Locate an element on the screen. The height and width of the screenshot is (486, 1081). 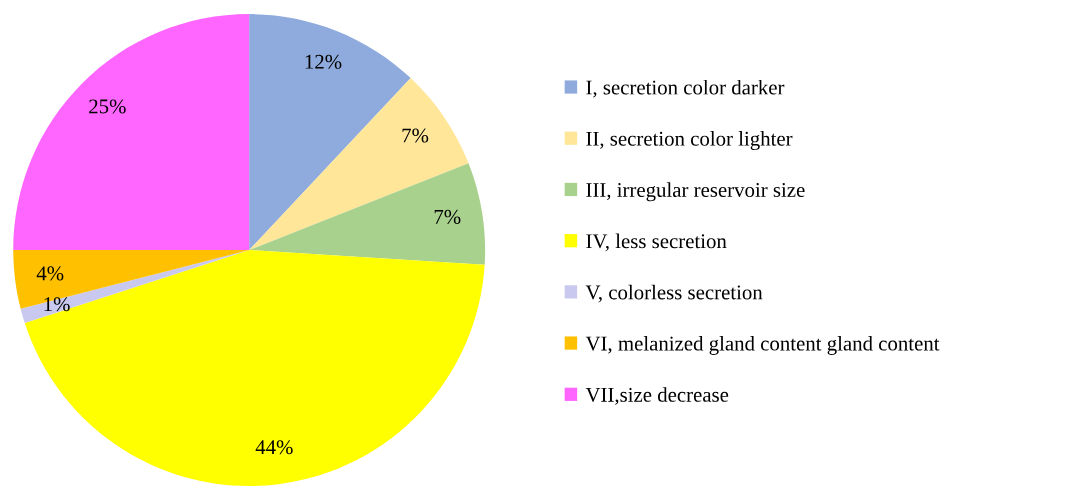
data-label: 1% is located at coordinates (57, 304).